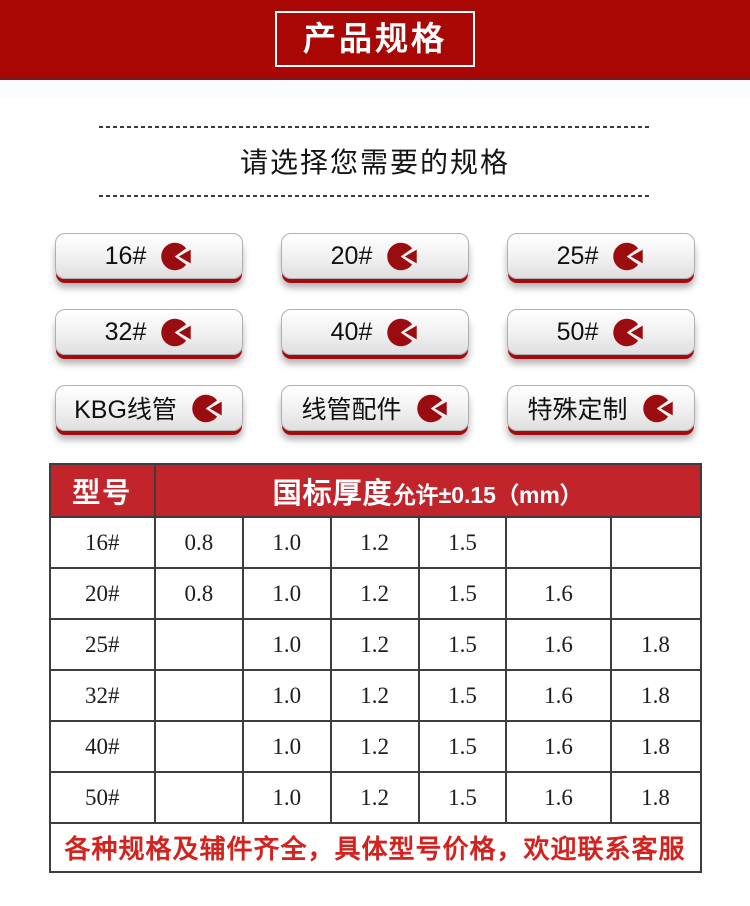  I want to click on top-banner: 产品规格, so click(375, 40).